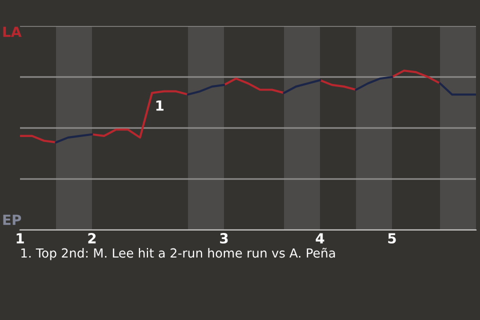  I want to click on x-tick-label: 1, so click(20, 238).